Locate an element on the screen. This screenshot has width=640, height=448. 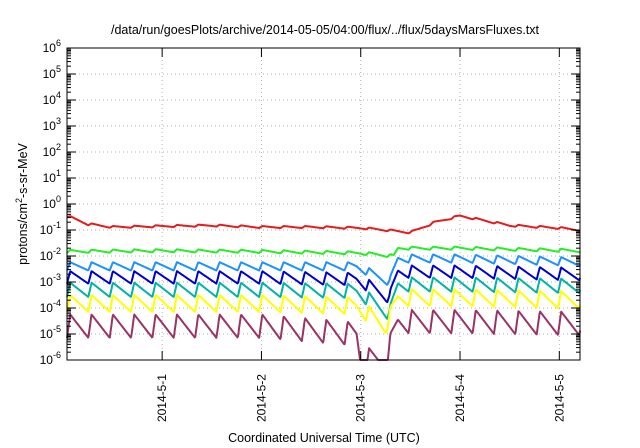
y-tick-exponent: 5 is located at coordinates (58, 69).